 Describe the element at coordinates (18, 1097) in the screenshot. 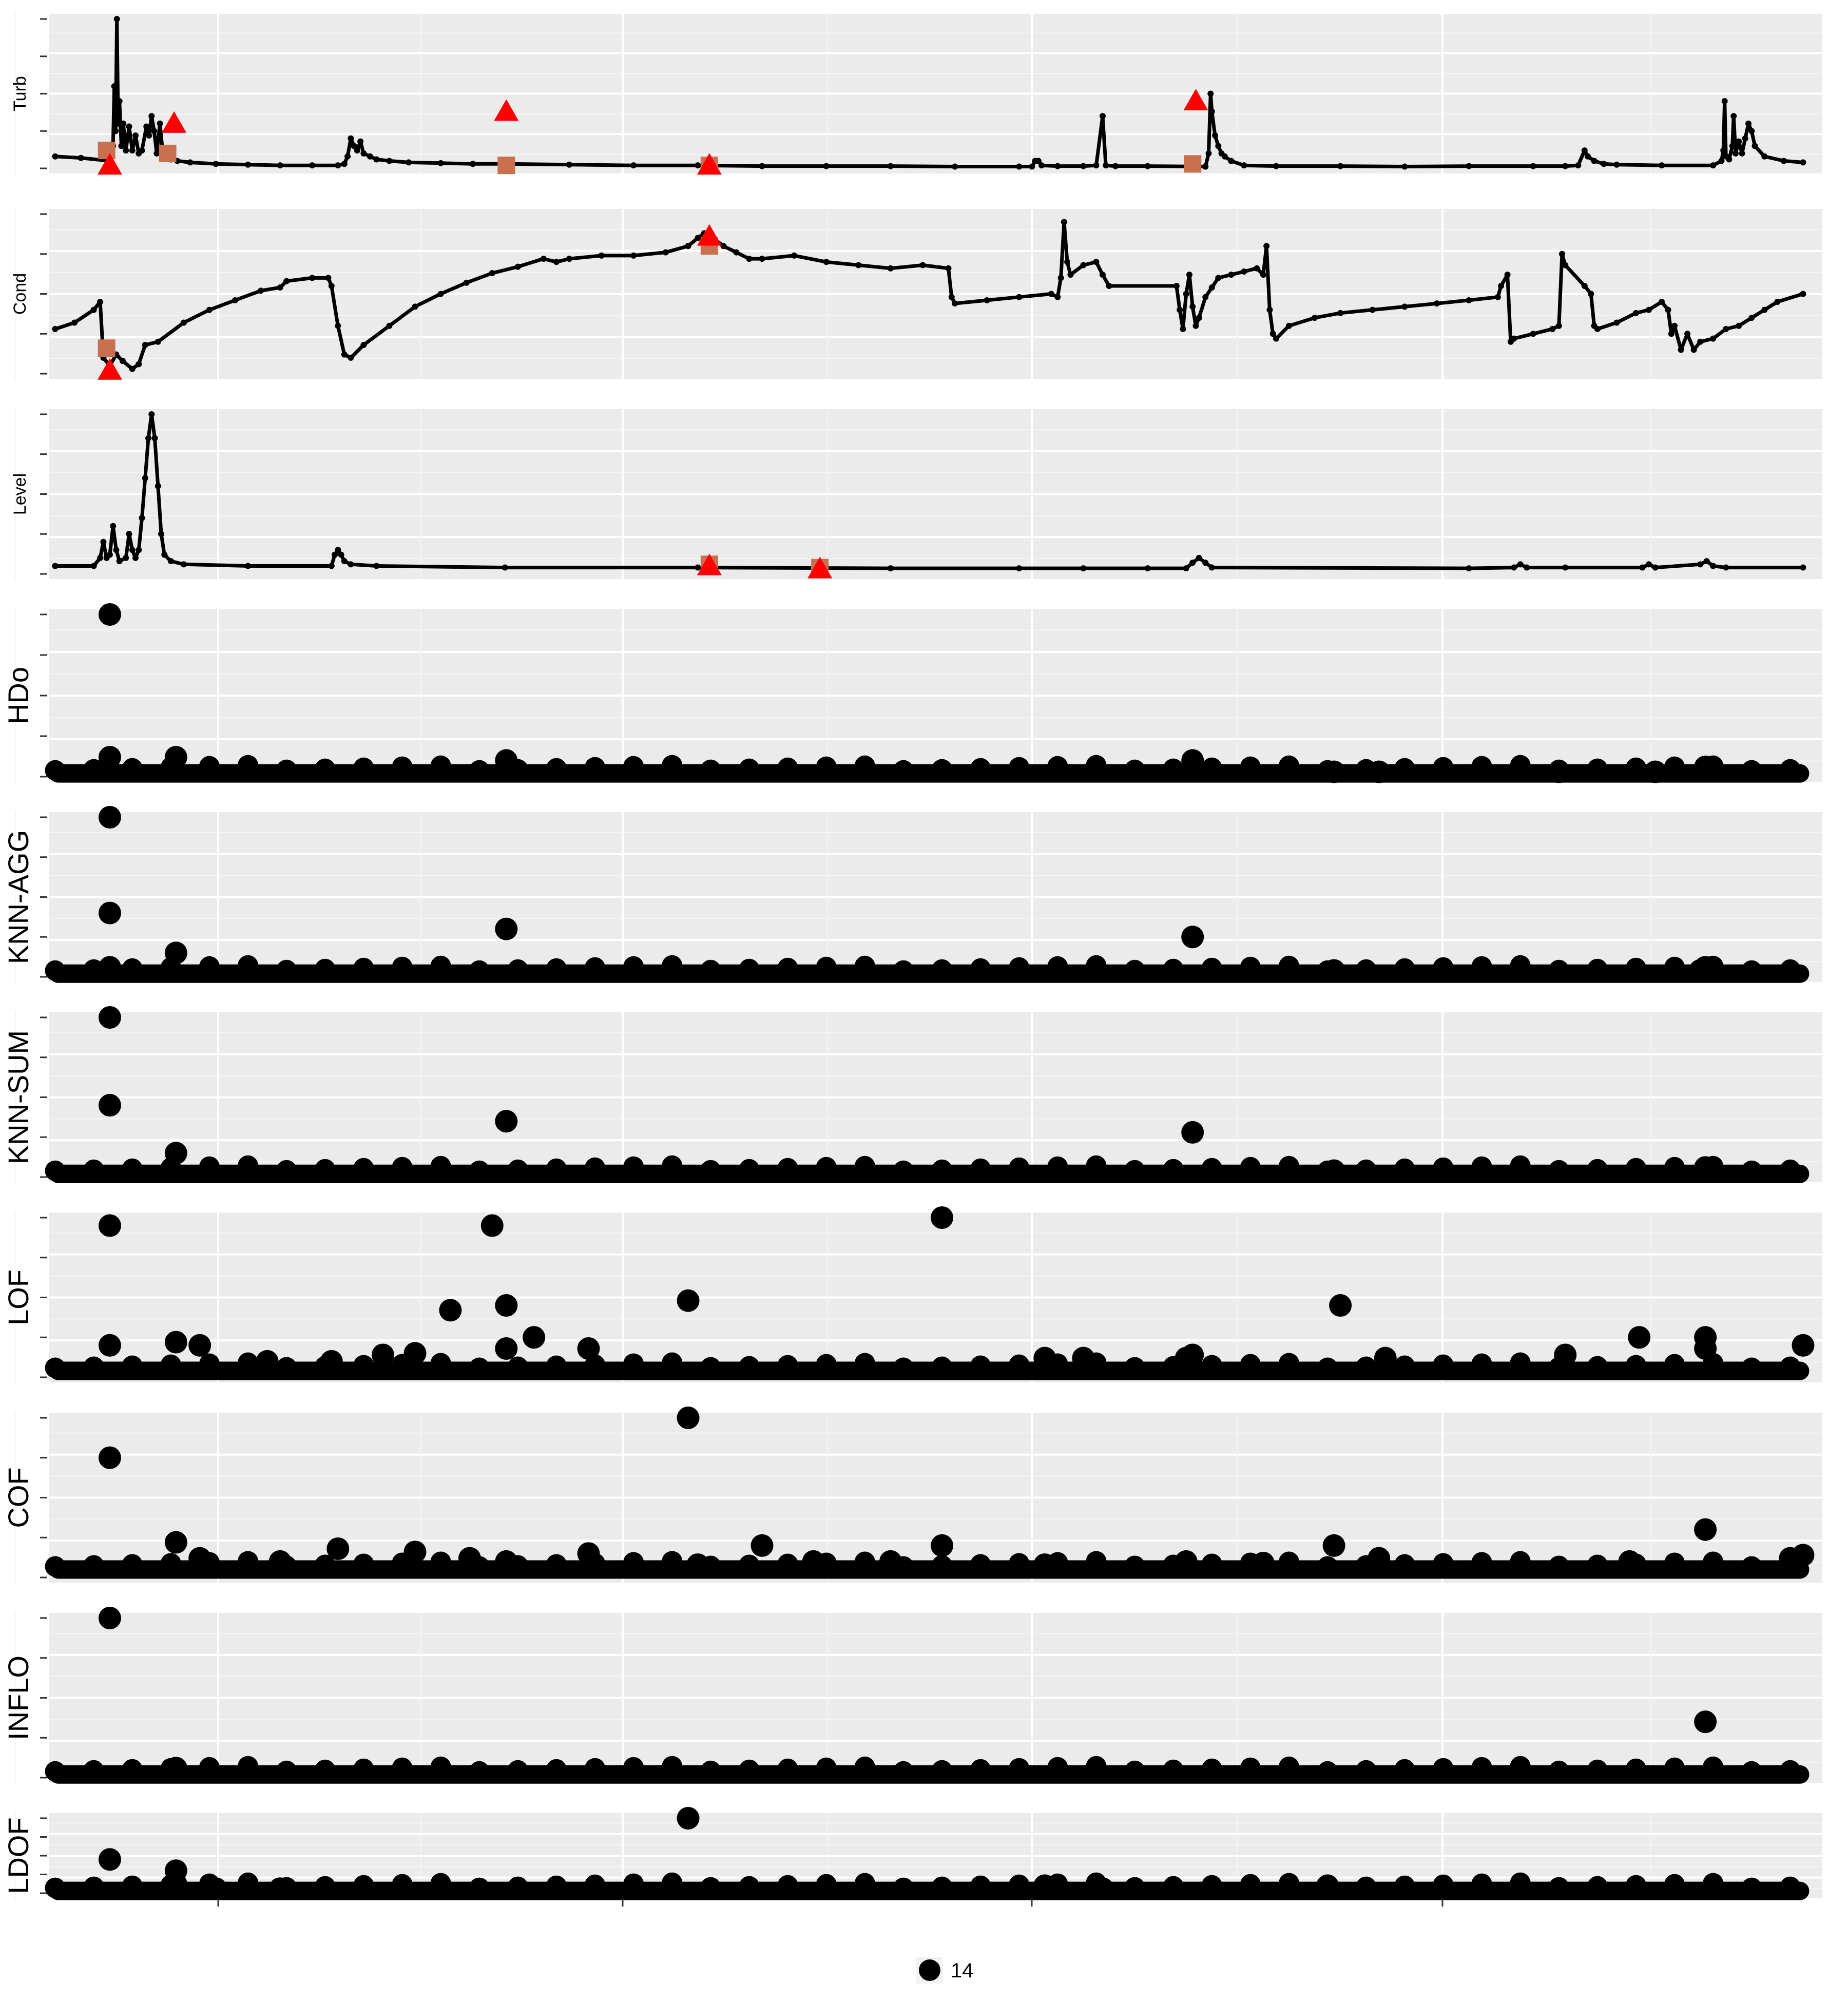

I see `panel-label-knn-sum: KNN-SUM` at that location.